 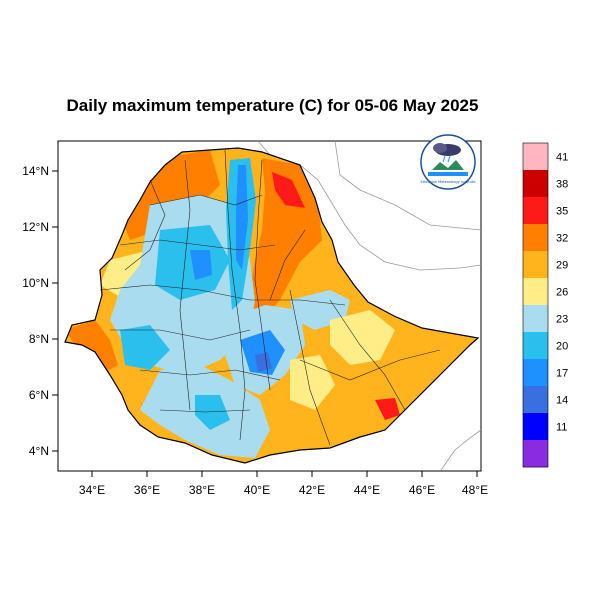 What do you see at coordinates (561, 428) in the screenshot?
I see `colorbar-label: 11` at bounding box center [561, 428].